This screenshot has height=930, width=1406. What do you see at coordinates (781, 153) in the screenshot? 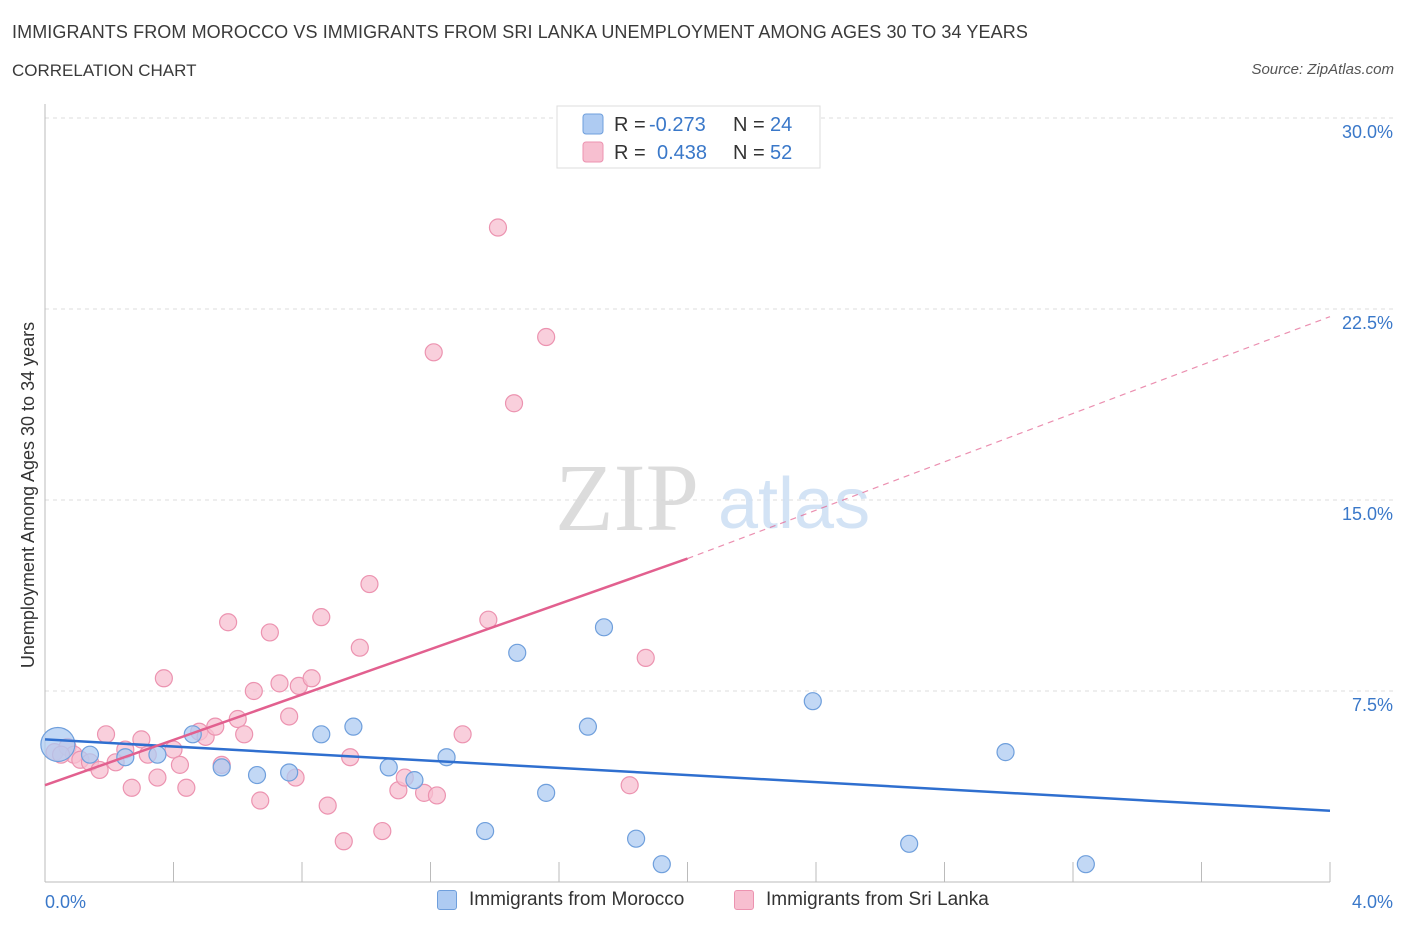
I see `stats-n-value-srilanka: 52` at bounding box center [781, 153].